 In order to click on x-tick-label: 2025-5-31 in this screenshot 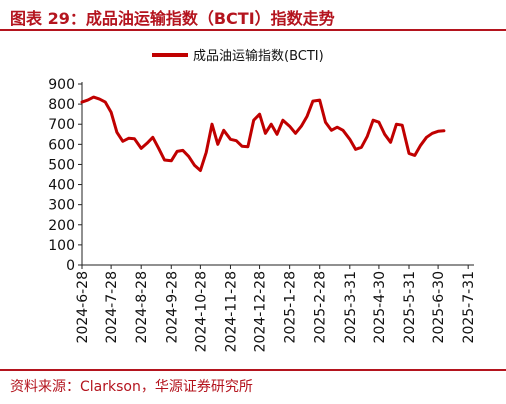, I will do `click(410, 307)`.